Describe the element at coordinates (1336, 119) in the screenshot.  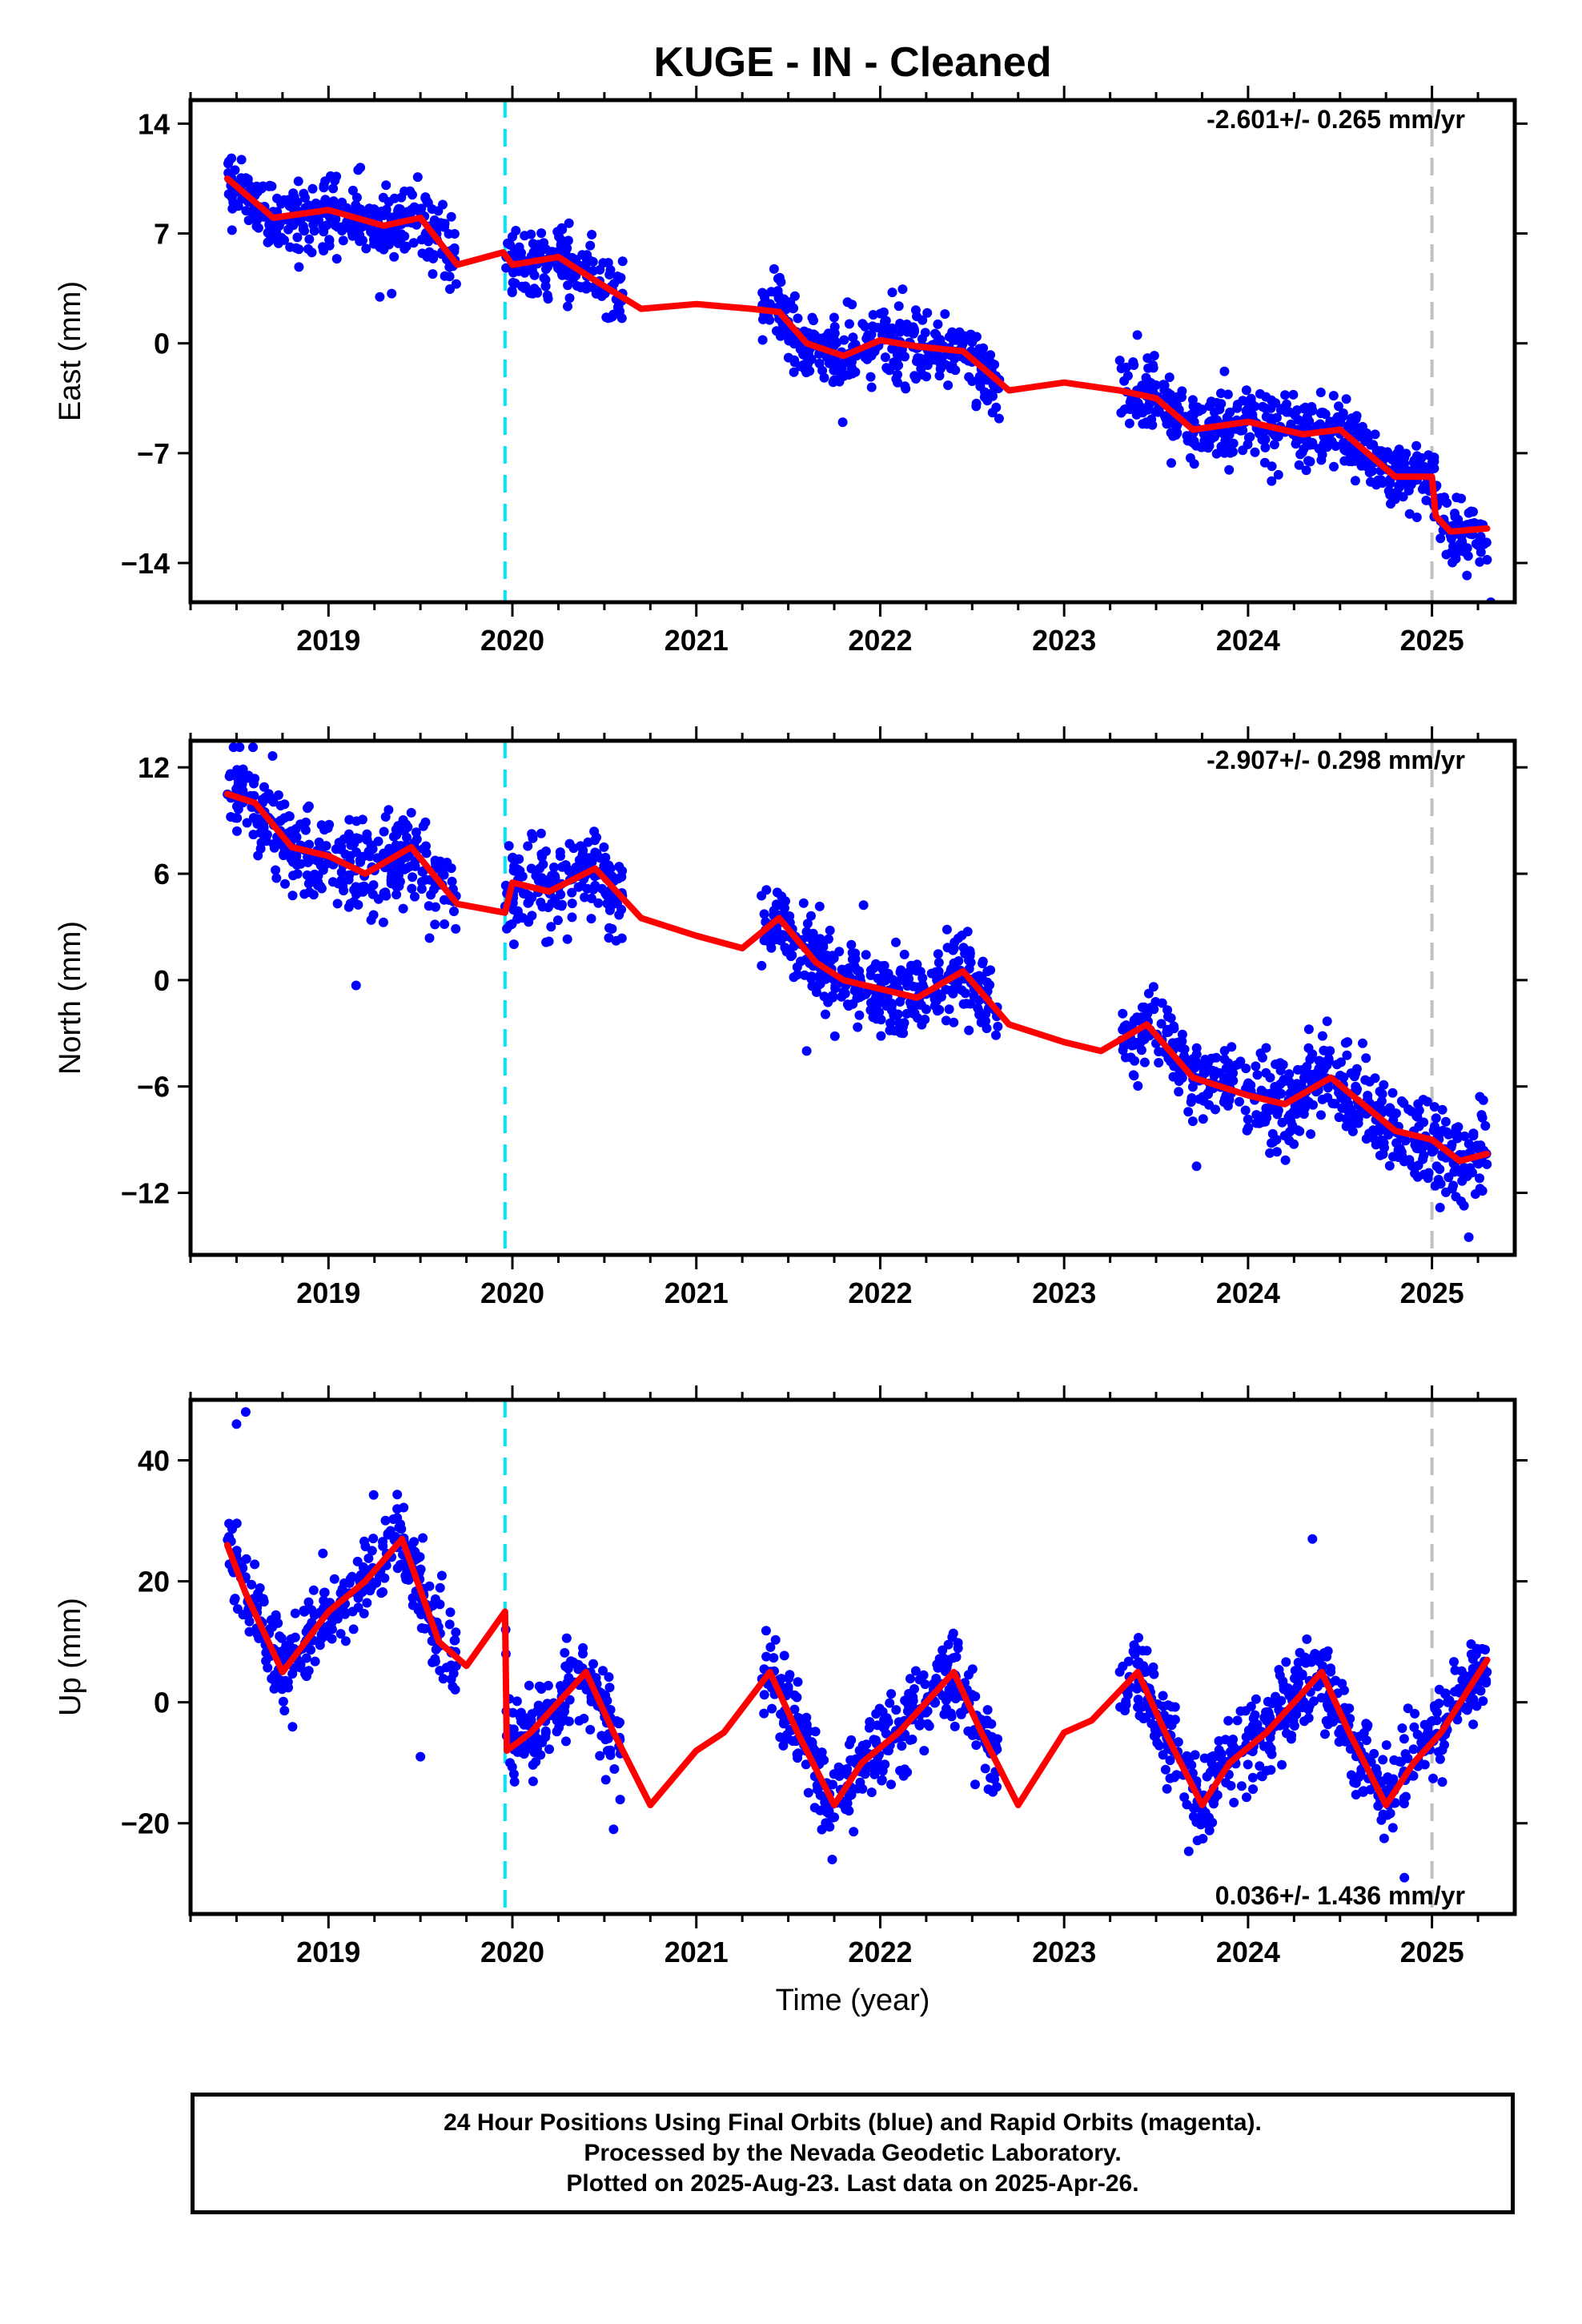
I see `rate-annotation: -2.601+/- 0.265 mm/yr` at that location.